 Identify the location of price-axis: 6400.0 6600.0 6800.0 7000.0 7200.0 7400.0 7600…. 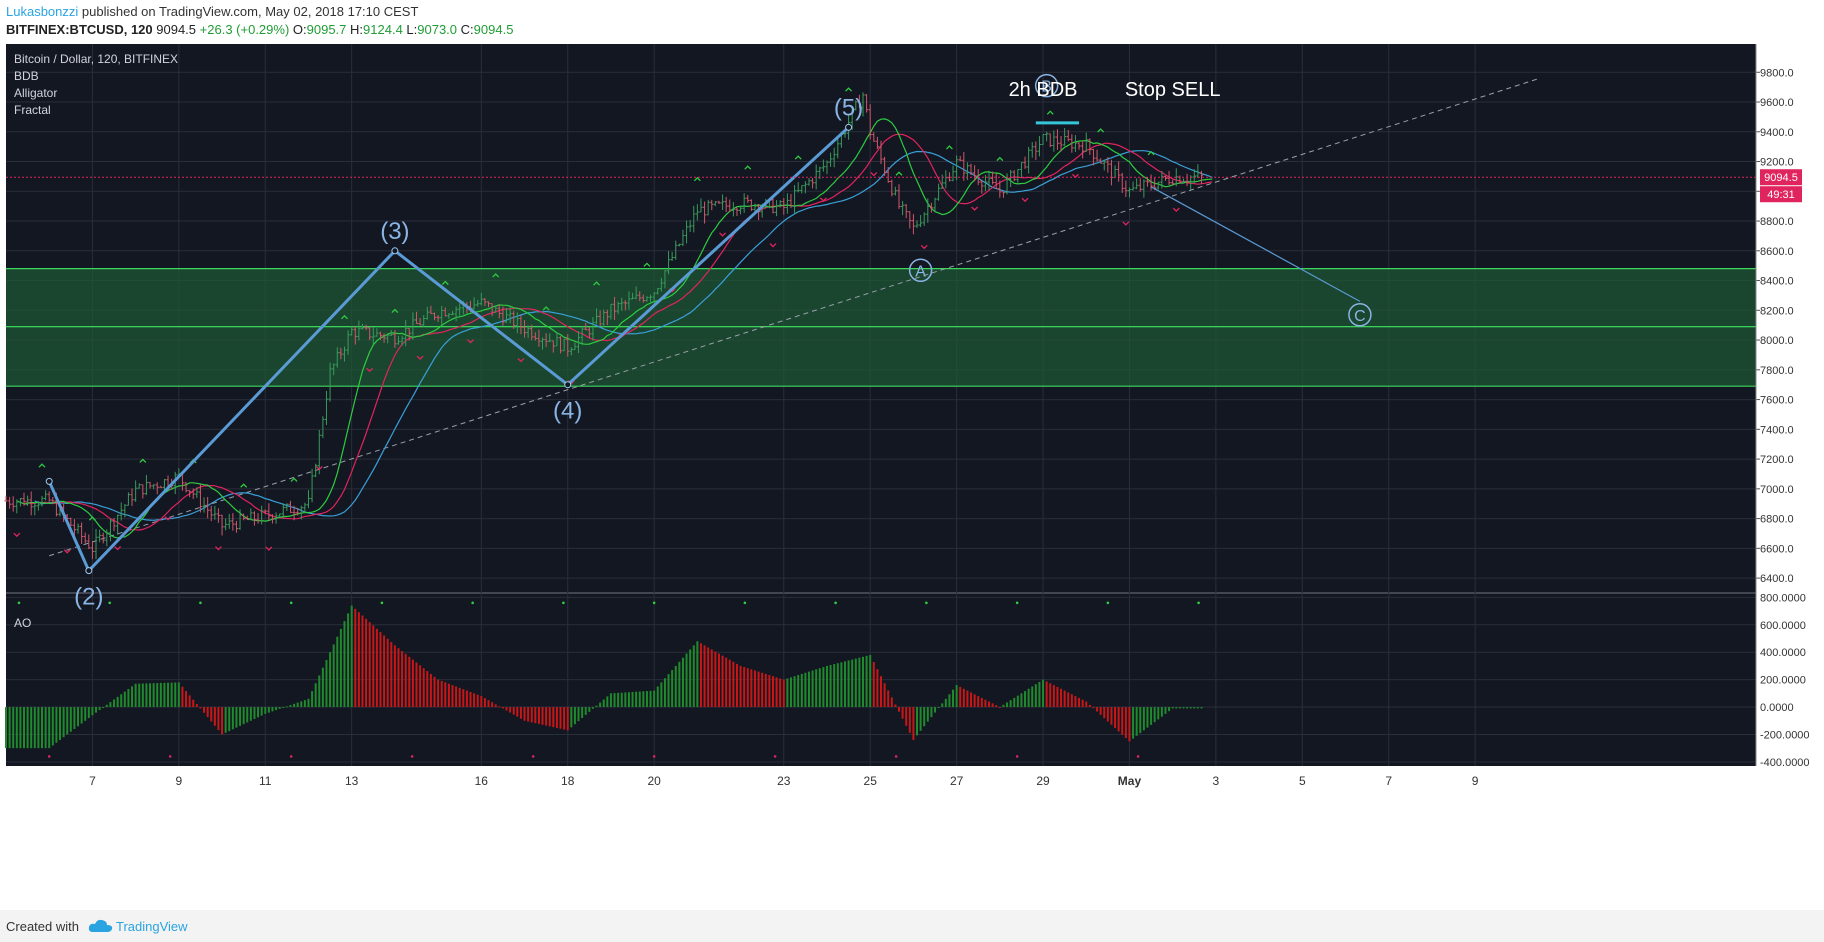
(1774, 405).